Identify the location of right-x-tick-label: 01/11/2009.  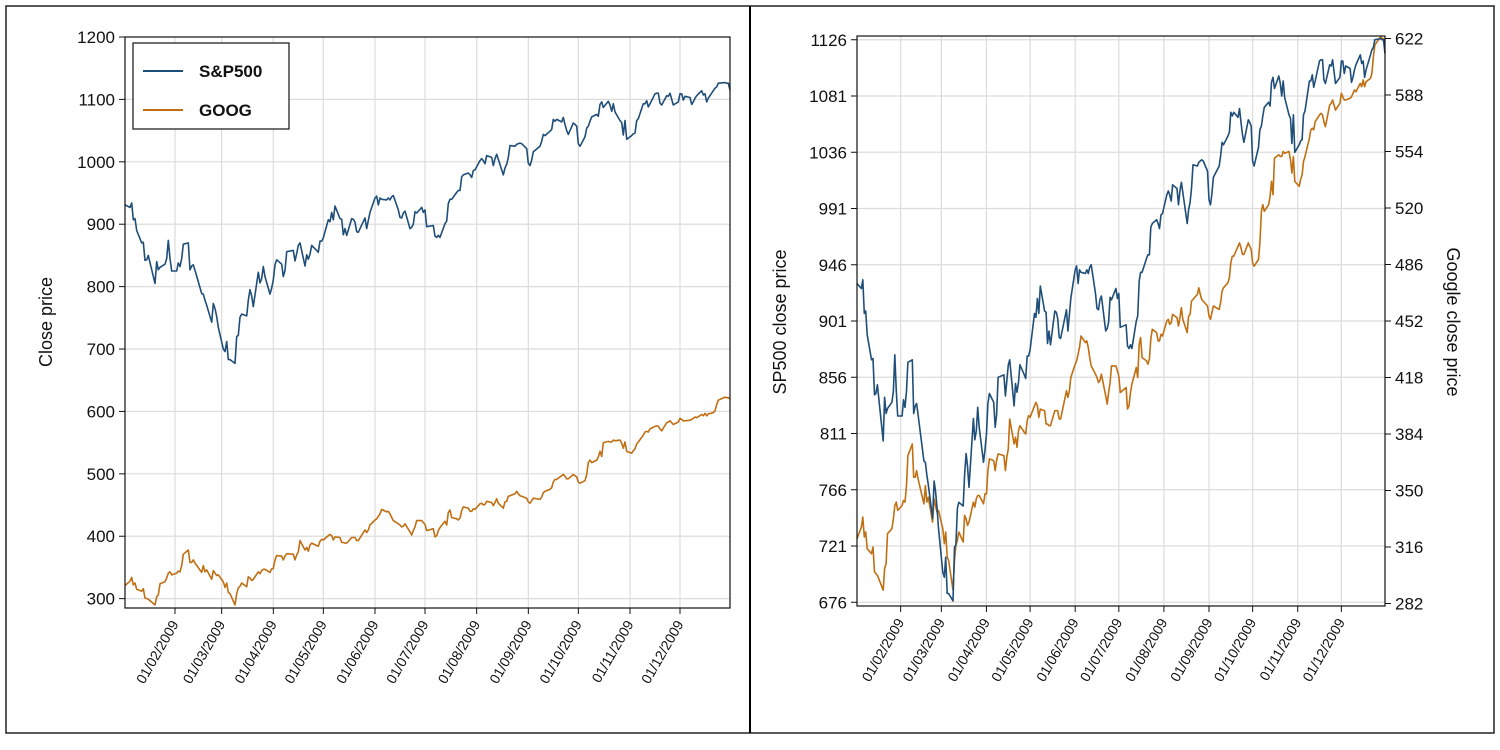
(1280, 649).